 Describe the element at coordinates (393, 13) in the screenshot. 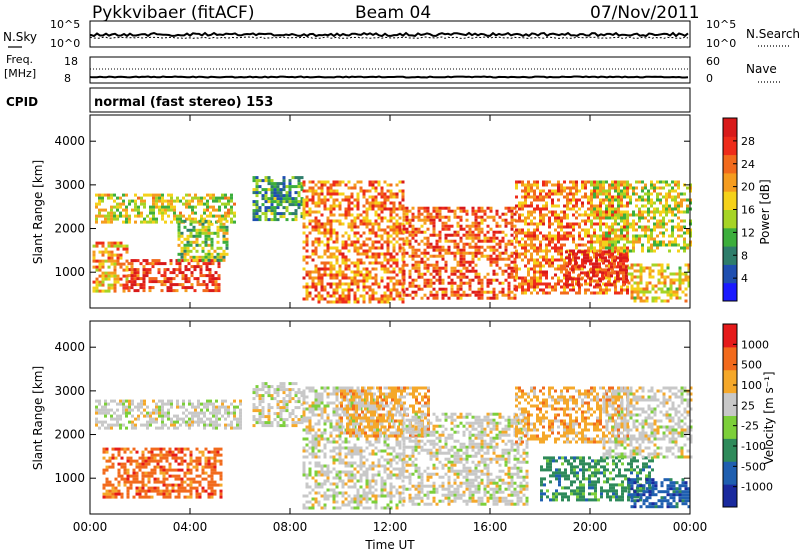

I see `beam-title: Beam 04` at that location.